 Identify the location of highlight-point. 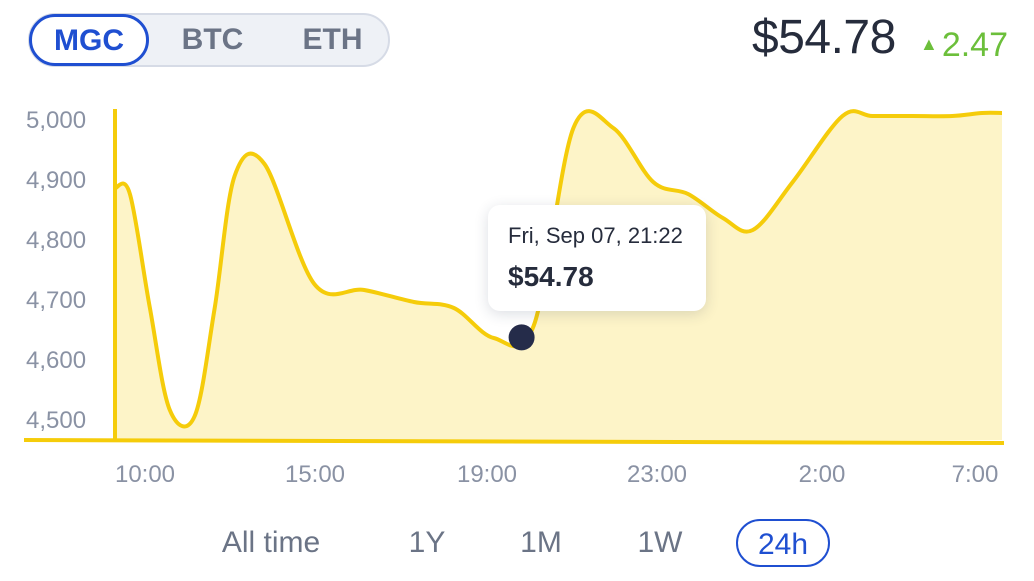
(521, 337).